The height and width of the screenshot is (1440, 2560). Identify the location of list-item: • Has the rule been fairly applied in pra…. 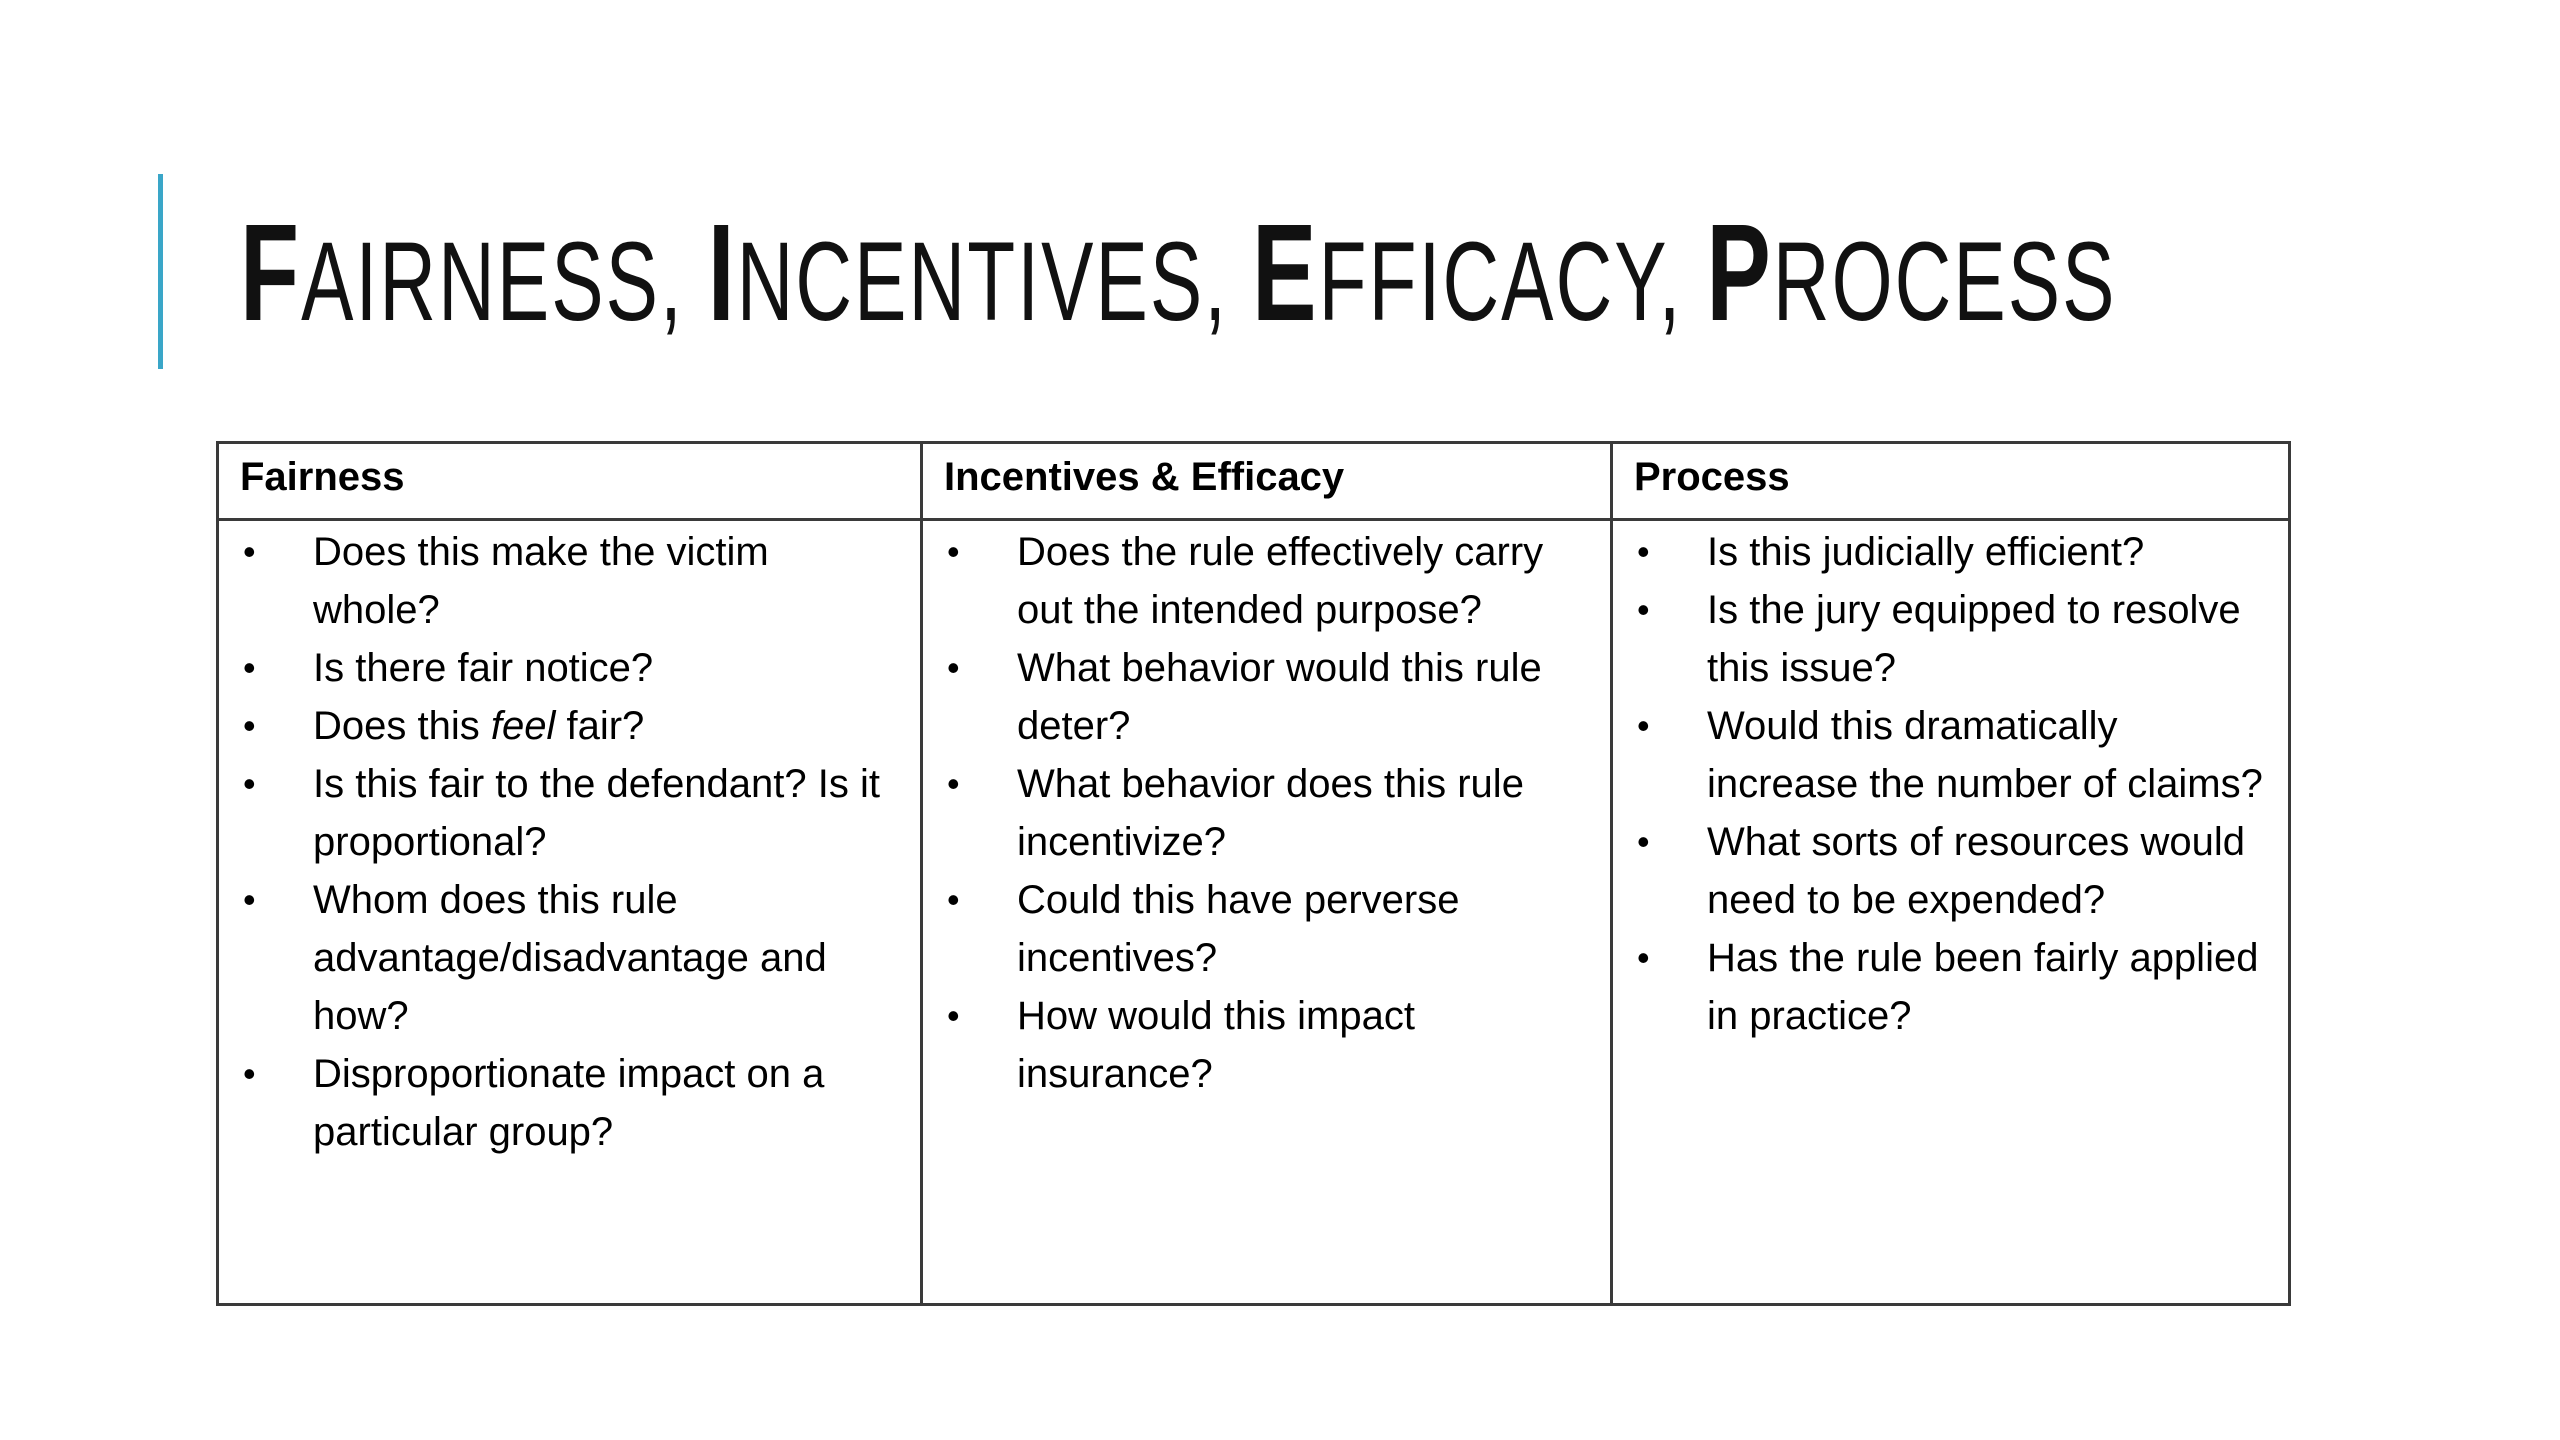
(1951, 987).